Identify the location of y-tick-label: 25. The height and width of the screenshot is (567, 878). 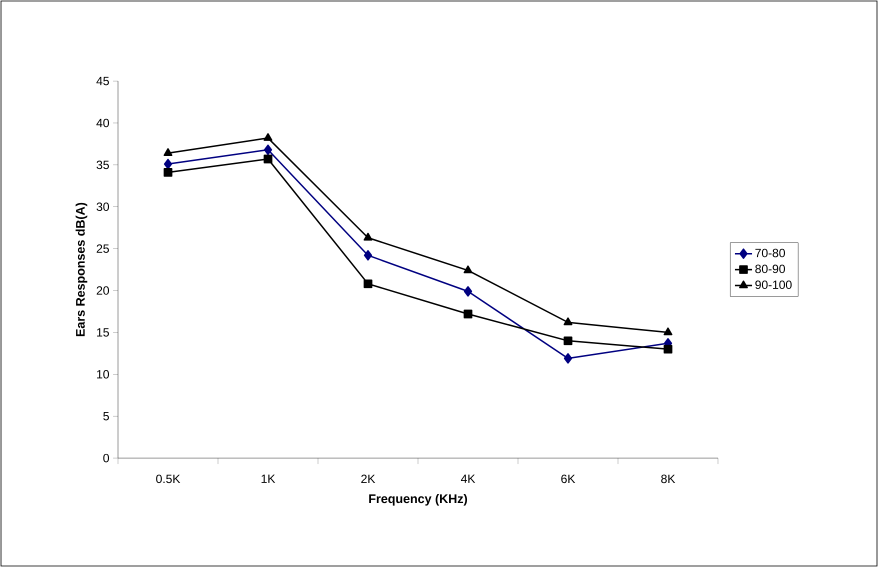
(102, 248).